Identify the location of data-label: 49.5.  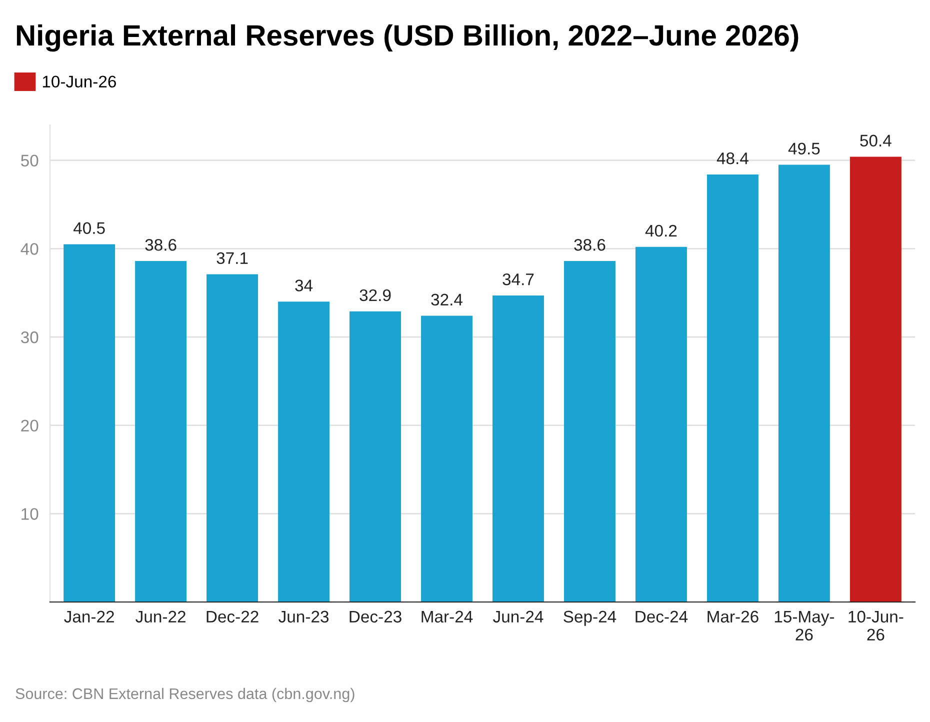
(804, 148).